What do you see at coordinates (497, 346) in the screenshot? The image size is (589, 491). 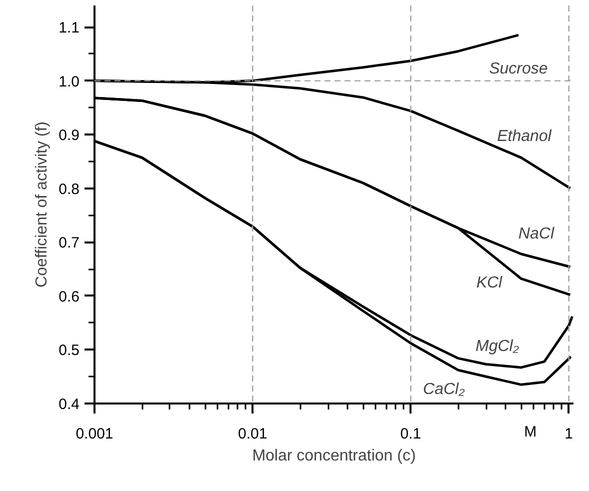 I see `series-label: MgCl₂` at bounding box center [497, 346].